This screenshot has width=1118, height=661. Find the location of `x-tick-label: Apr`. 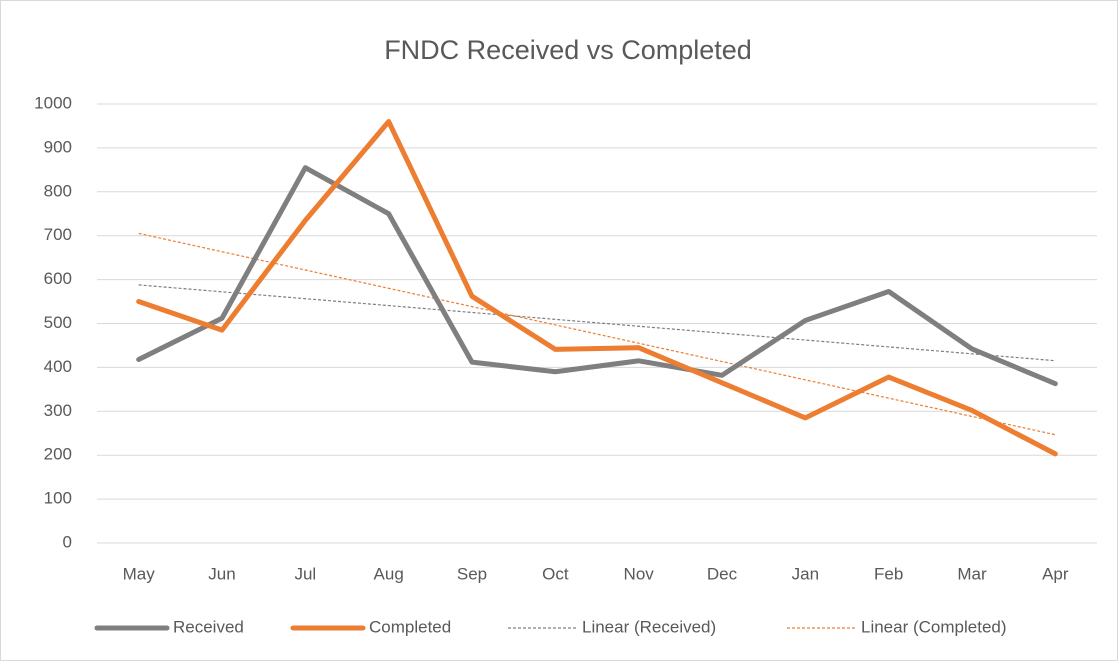

x-tick-label: Apr is located at coordinates (1055, 573).